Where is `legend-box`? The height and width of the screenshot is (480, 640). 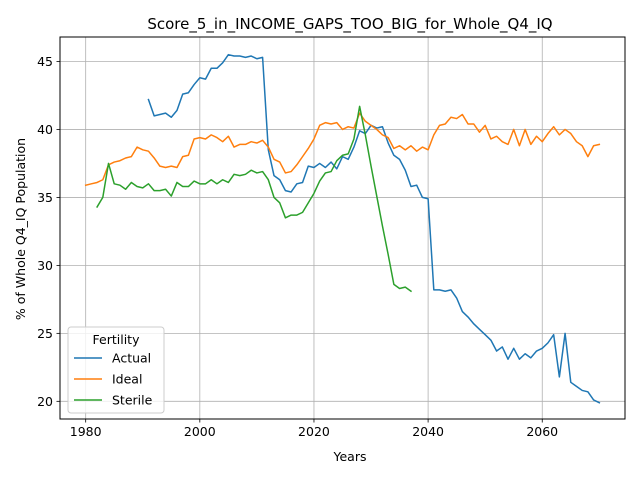 legend-box is located at coordinates (116, 370).